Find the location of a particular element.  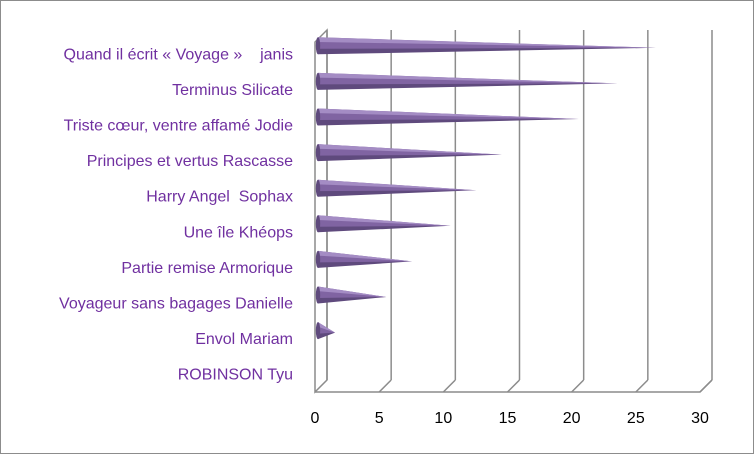

x-tick-label: 5 is located at coordinates (379, 418).